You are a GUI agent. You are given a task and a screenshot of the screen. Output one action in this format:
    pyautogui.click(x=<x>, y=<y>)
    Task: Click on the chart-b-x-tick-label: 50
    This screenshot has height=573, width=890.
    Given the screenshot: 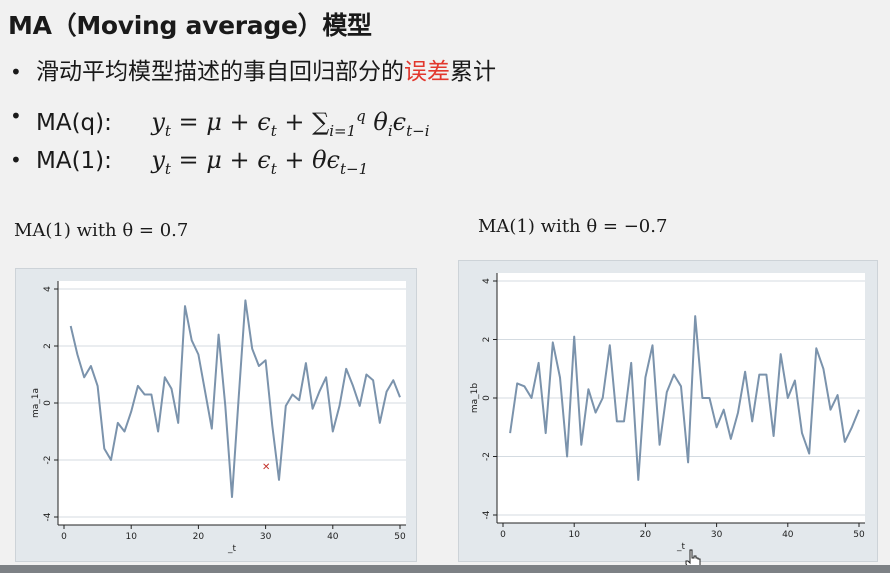 What is the action you would take?
    pyautogui.click(x=859, y=535)
    